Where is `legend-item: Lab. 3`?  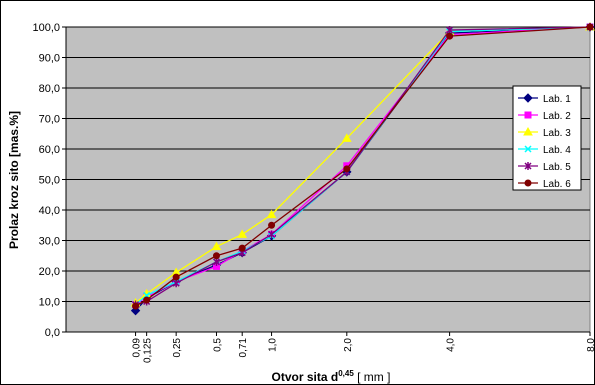 legend-item: Lab. 3 is located at coordinates (544, 132).